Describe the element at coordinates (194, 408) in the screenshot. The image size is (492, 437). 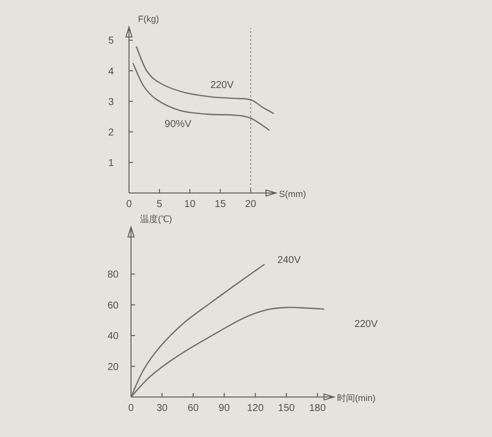
I see `x-tick-label: 60` at that location.